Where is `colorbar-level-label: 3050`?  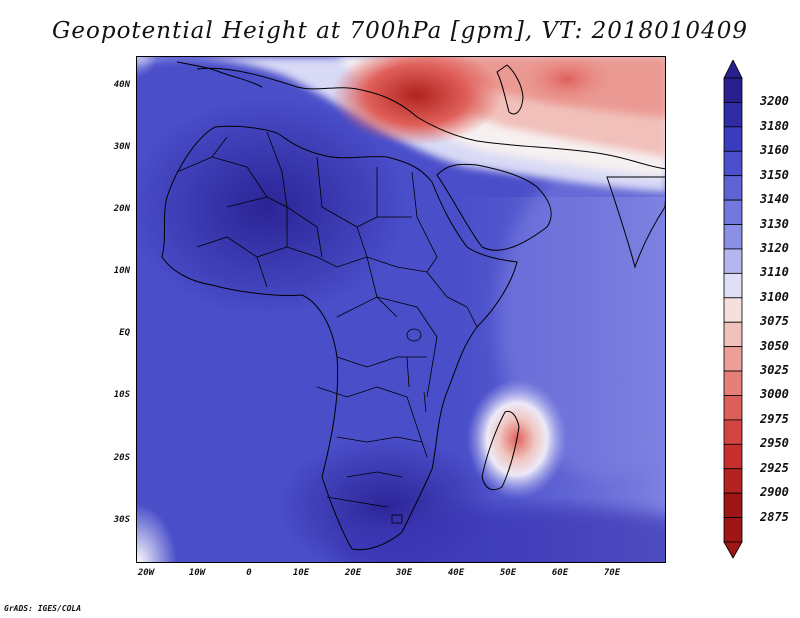
colorbar-level-label: 3050 is located at coordinates (774, 345).